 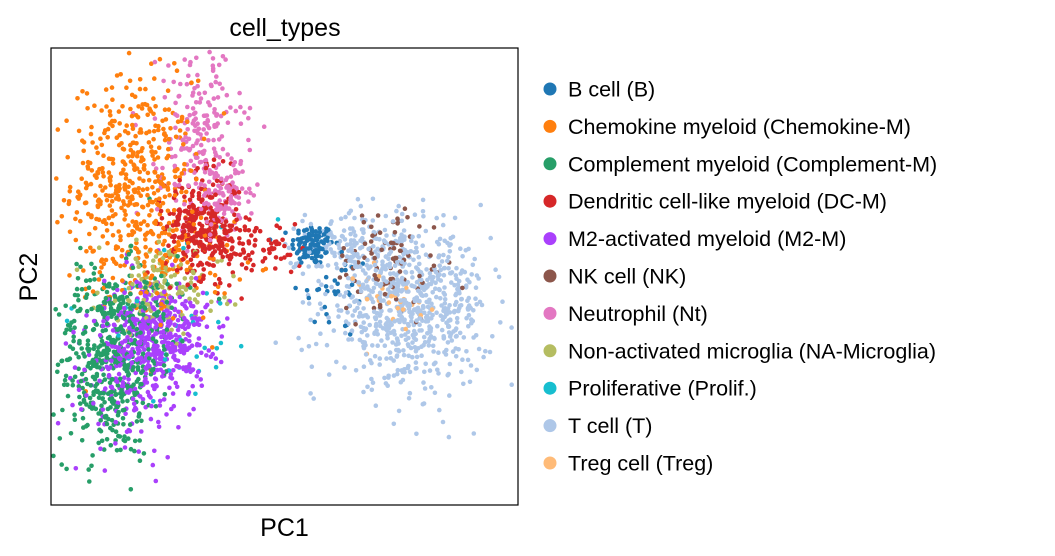 What do you see at coordinates (752, 351) in the screenshot?
I see `legend-label: Non-activated microglia (NA-Microglia)` at bounding box center [752, 351].